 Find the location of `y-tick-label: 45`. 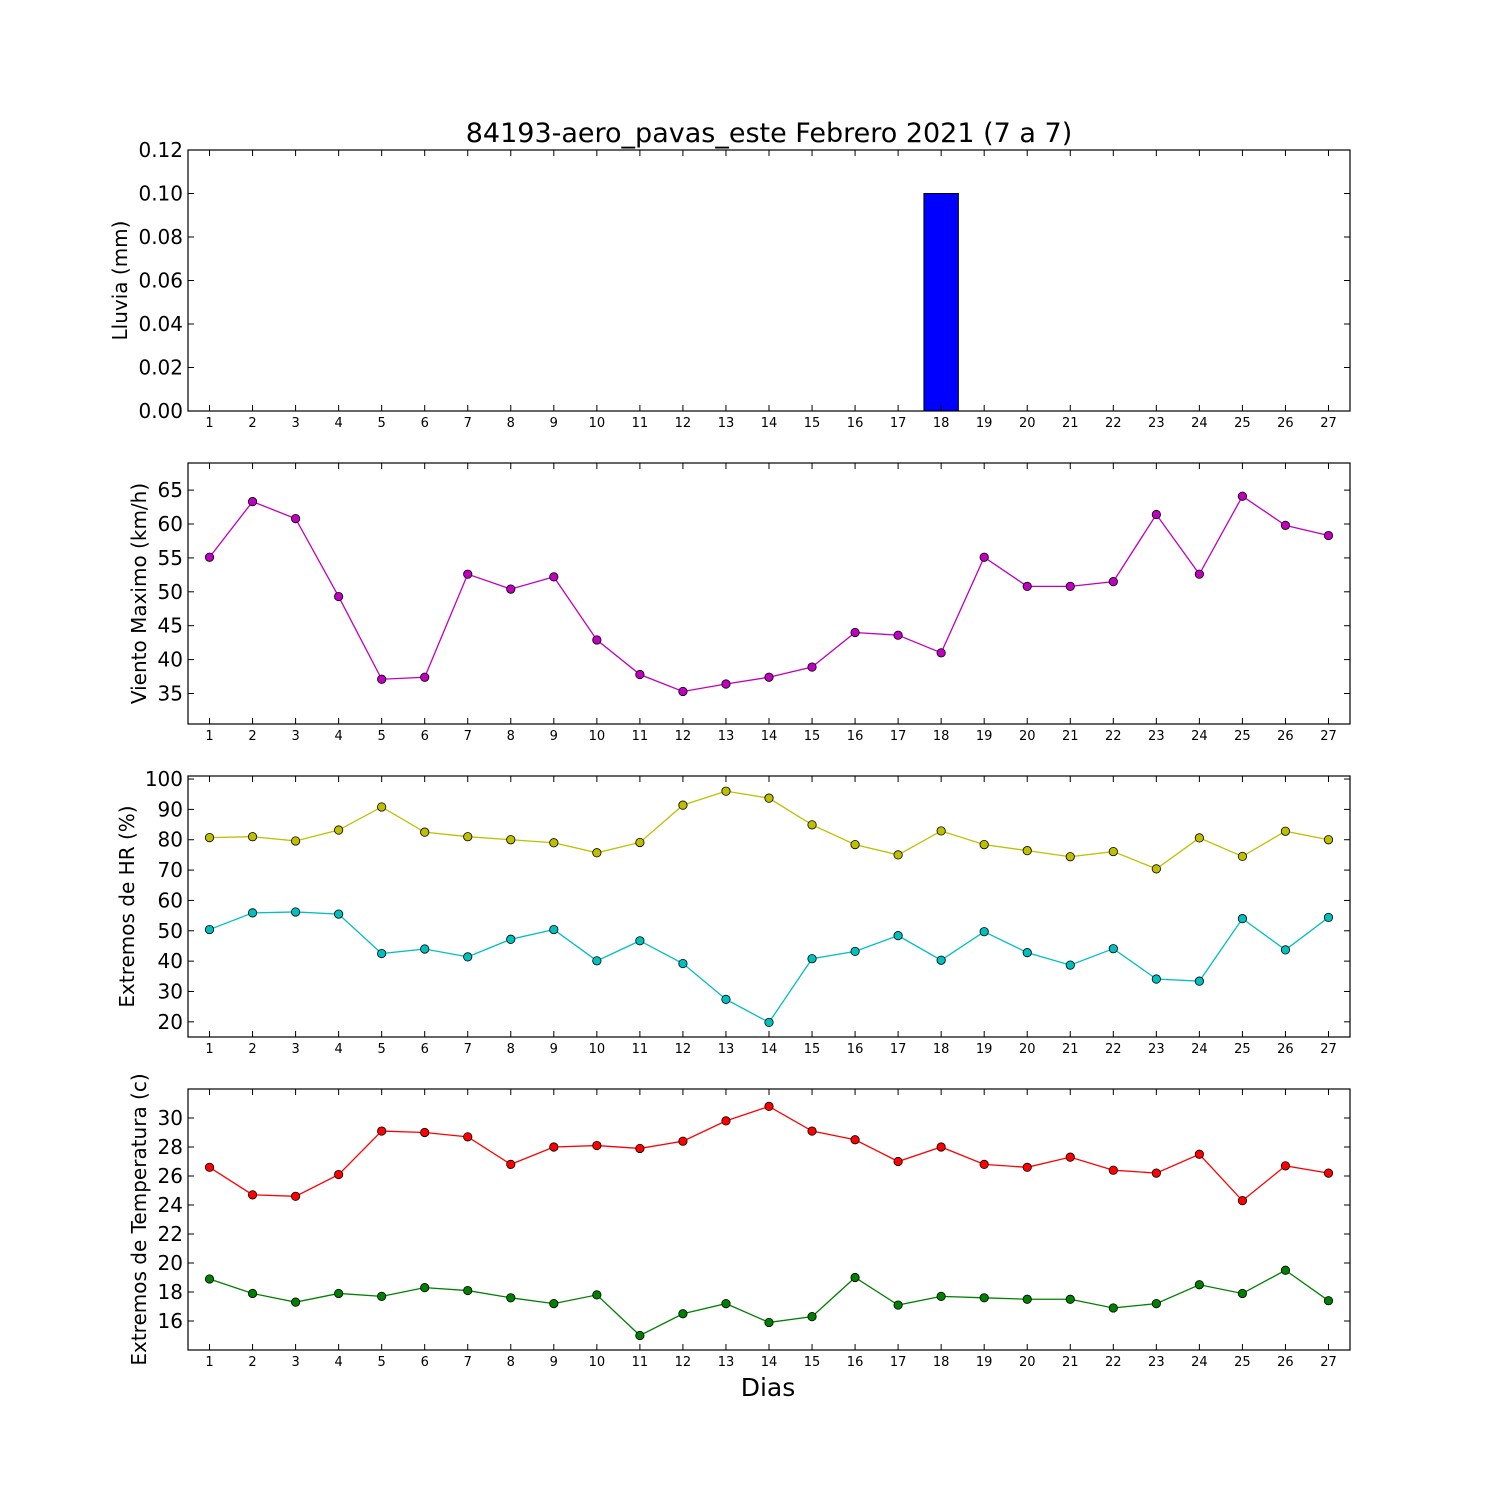

y-tick-label: 45 is located at coordinates (170, 626).